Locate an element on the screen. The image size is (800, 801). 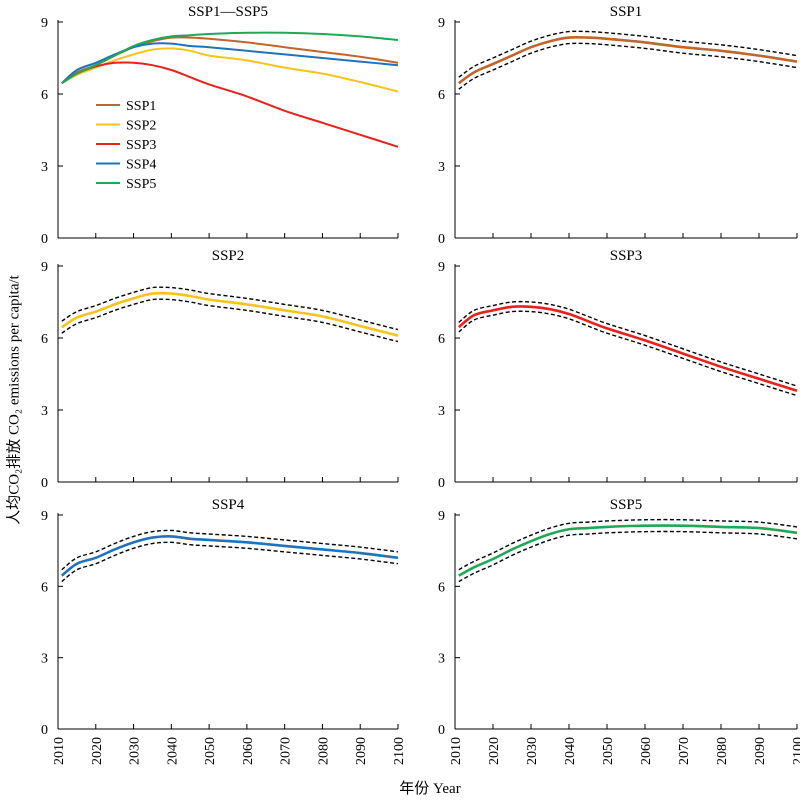
panel-title: SSP1 is located at coordinates (626, 12).